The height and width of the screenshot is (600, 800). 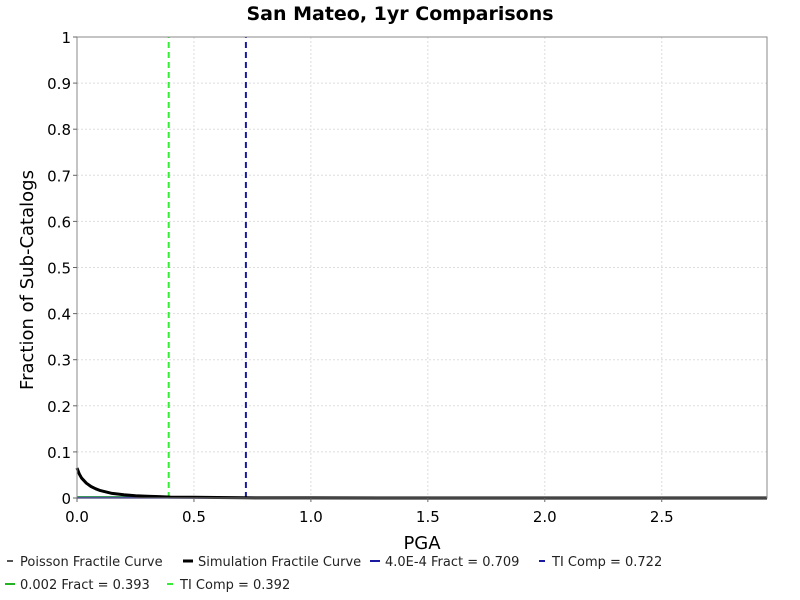 I want to click on legend-item: 0.002 Fract = 0.393, so click(x=77, y=585).